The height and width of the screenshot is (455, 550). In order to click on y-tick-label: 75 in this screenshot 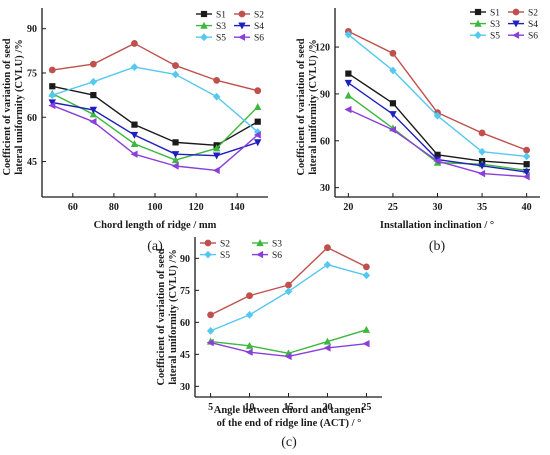, I will do `click(185, 291)`.